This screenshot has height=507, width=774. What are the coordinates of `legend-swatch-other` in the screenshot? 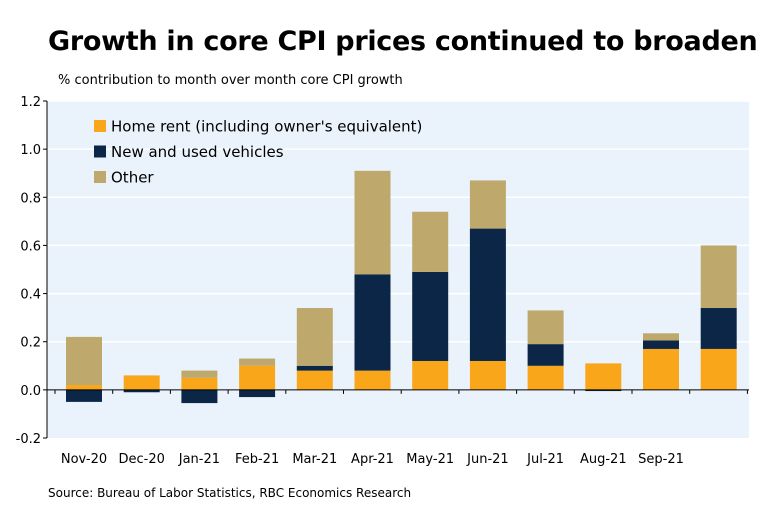 It's located at (100, 177).